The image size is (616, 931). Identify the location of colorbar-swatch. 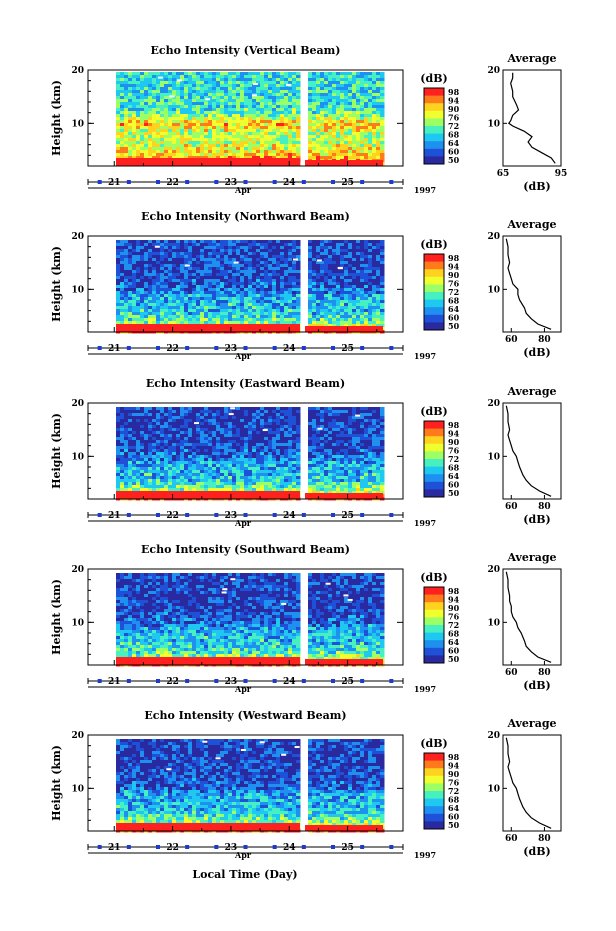
(434, 318).